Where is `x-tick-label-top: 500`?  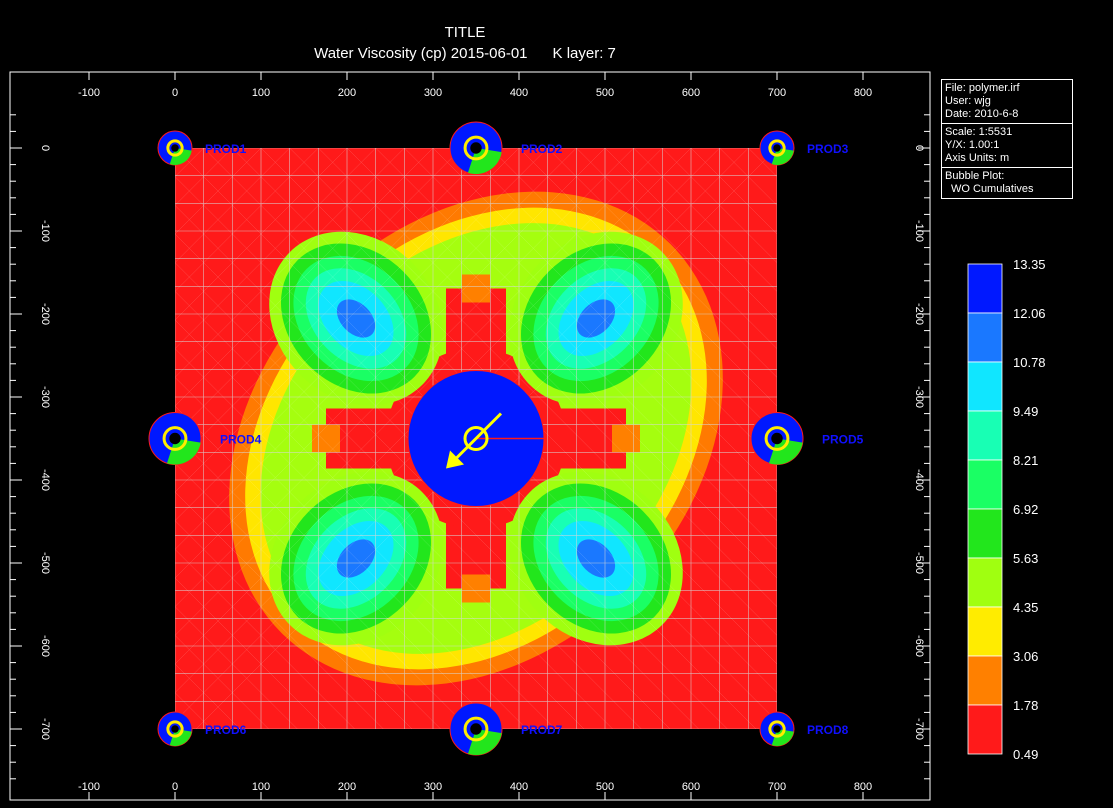
x-tick-label-top: 500 is located at coordinates (605, 93).